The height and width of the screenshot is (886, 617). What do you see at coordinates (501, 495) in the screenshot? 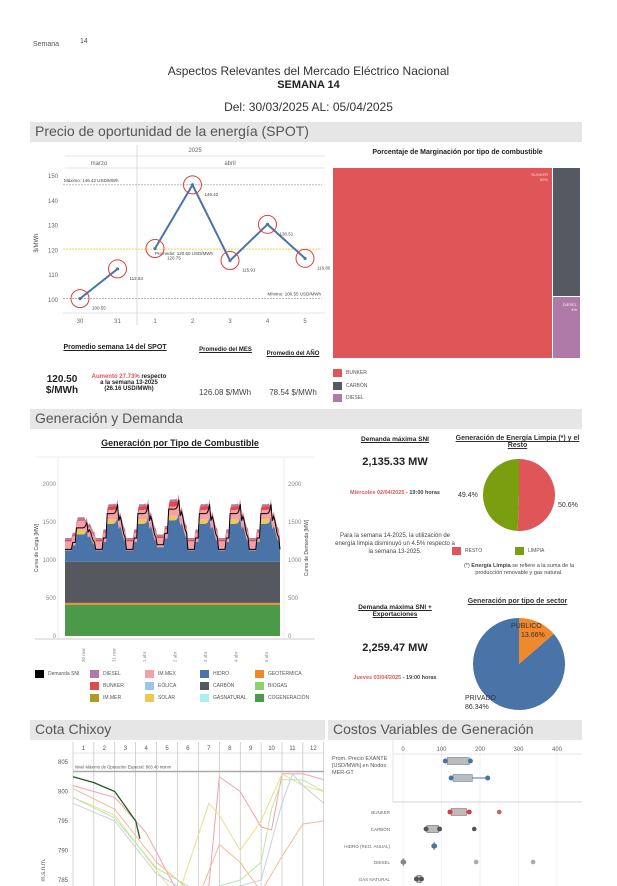
I see `pie-slice-limpia` at bounding box center [501, 495].